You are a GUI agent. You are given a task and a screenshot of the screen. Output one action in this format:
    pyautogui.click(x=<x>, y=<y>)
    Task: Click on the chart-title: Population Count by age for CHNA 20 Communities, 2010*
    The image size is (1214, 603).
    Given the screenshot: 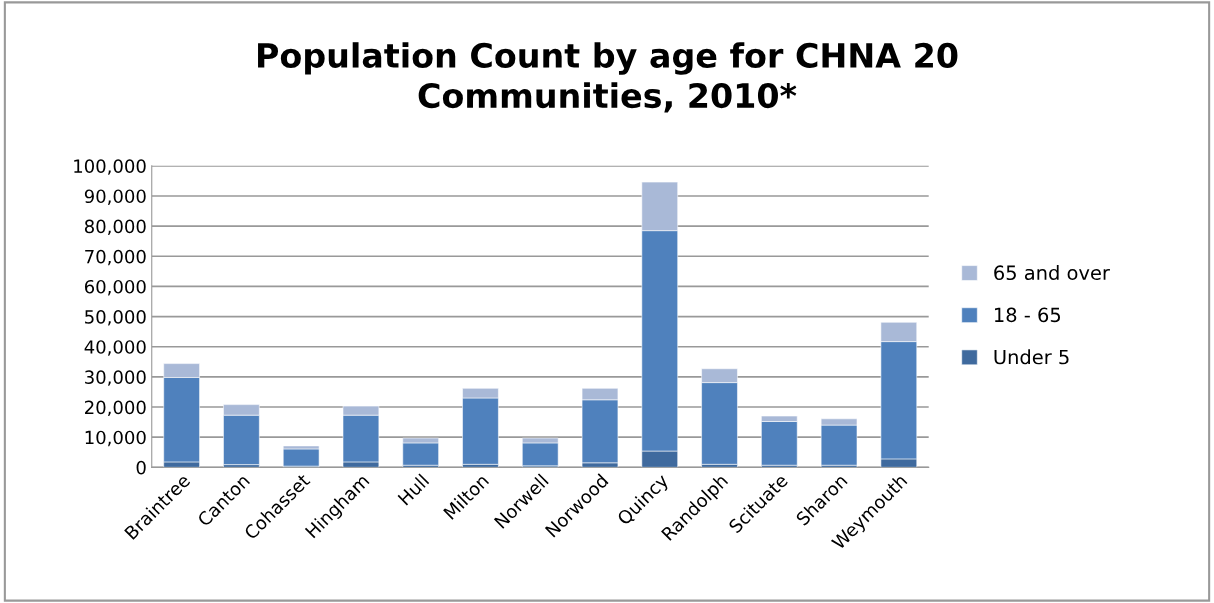 What is the action you would take?
    pyautogui.click(x=608, y=77)
    